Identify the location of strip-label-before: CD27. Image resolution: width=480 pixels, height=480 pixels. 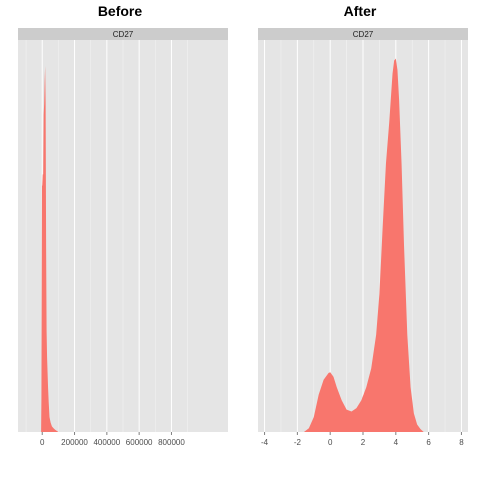
(123, 34).